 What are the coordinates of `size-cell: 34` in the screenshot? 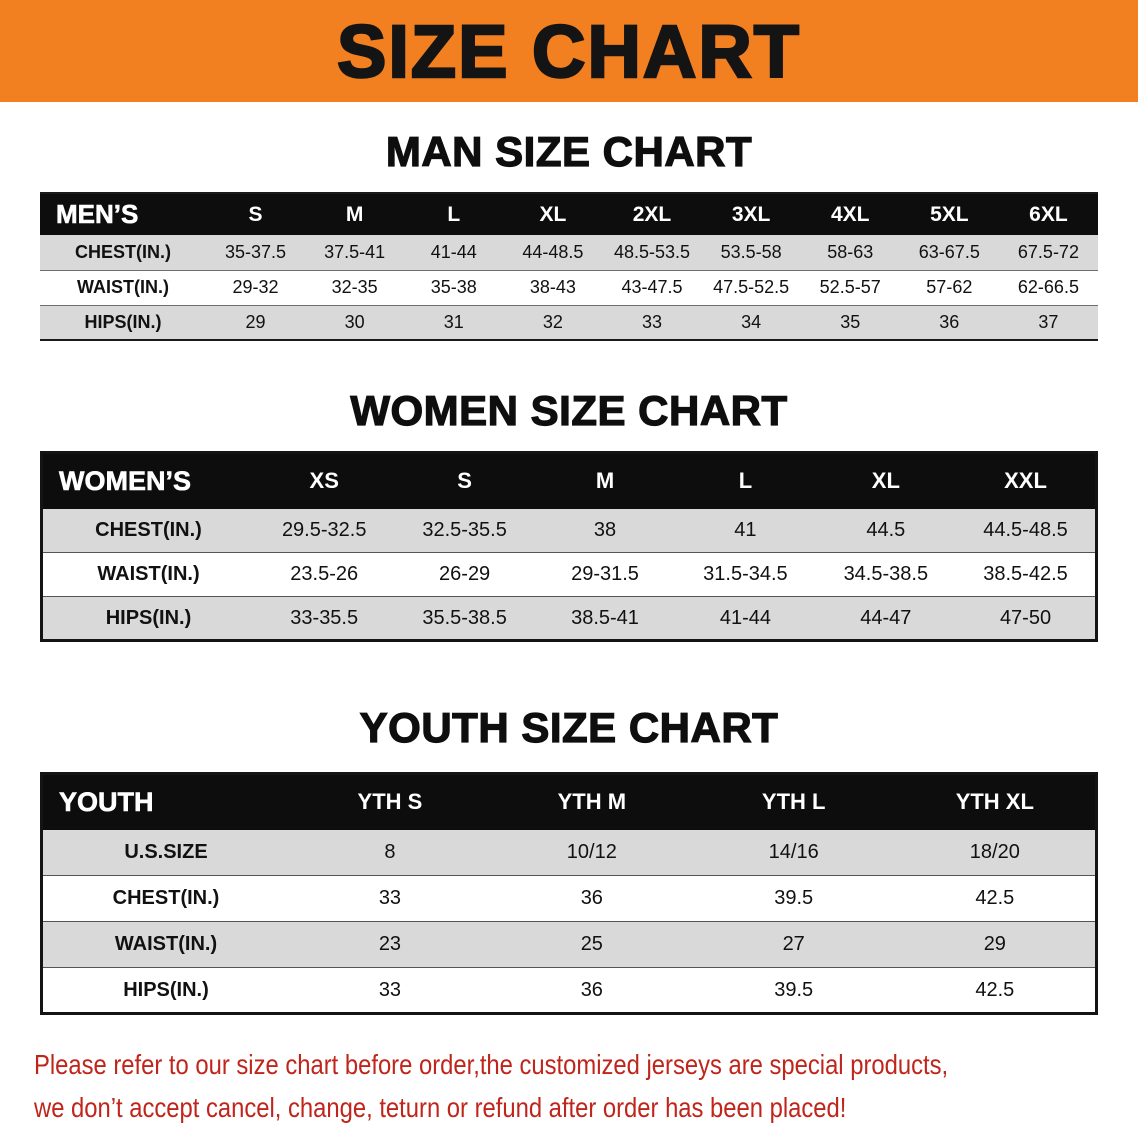 It's located at (751, 321).